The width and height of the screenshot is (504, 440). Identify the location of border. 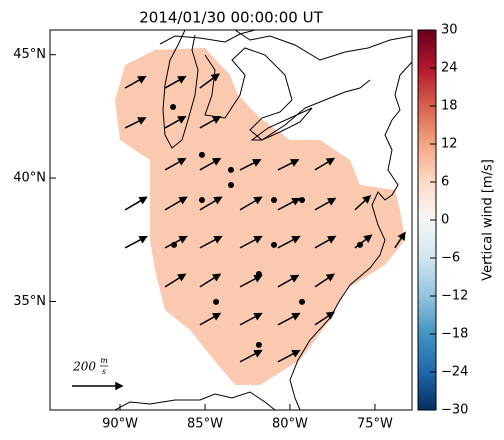
(323, 45).